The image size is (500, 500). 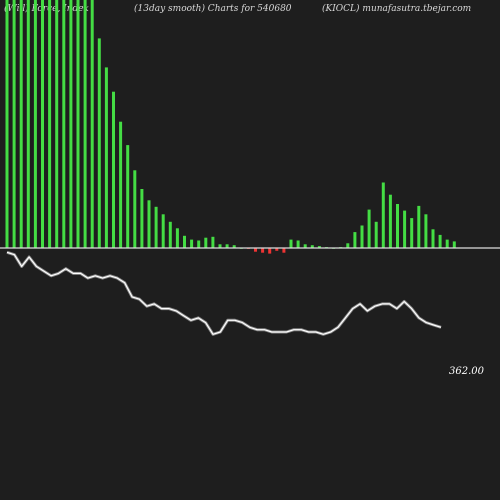 I want to click on header-left-label: (Will) Force, Index, so click(x=46, y=9).